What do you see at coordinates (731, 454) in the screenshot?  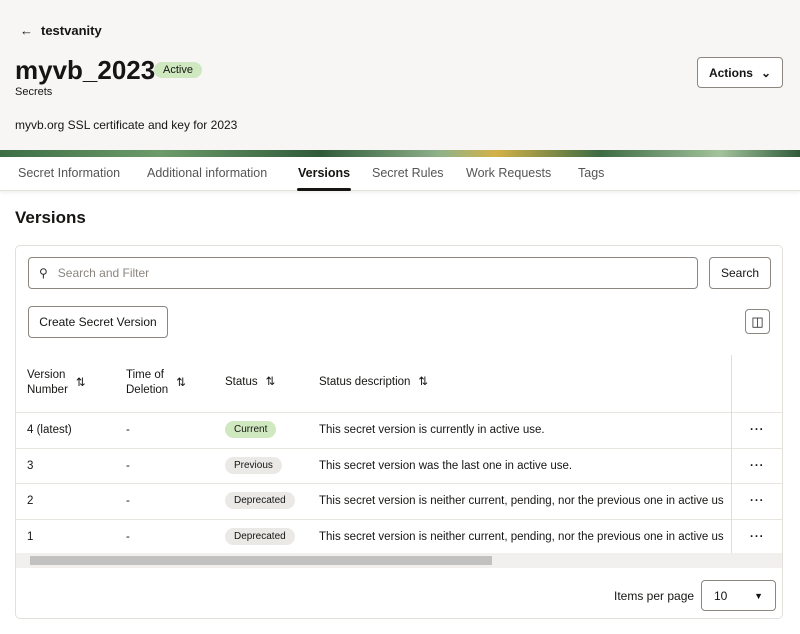 I see `sticky-column-divider` at bounding box center [731, 454].